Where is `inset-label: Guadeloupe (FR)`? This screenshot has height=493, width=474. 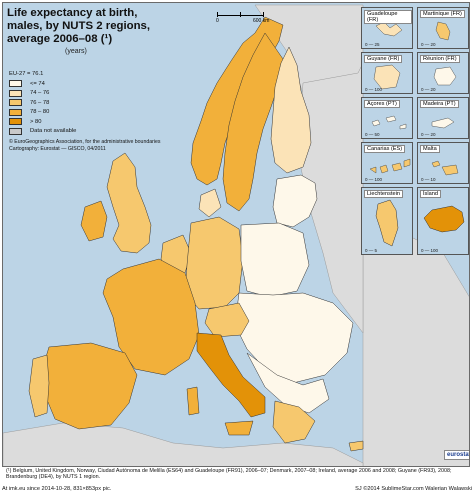
inset-label: Guadeloupe (FR) is located at coordinates (388, 17).